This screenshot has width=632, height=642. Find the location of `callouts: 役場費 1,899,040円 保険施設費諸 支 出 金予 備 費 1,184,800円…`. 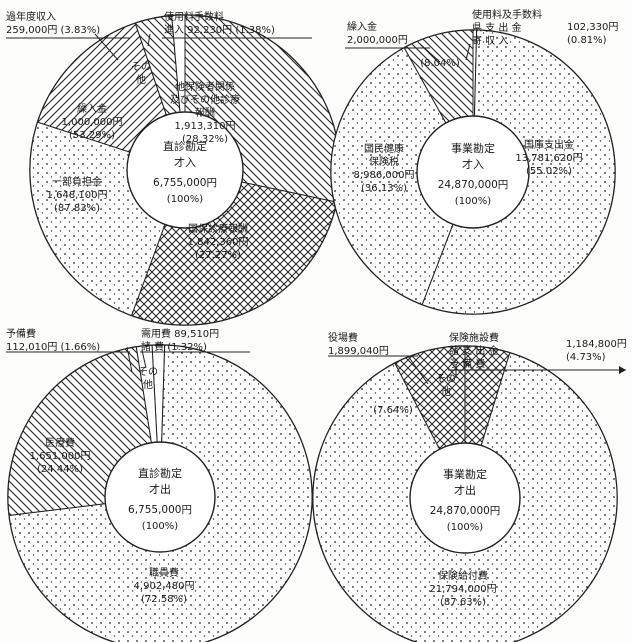

callouts: 役場費 1,899,040円 保険施設費諸 支 出 金予 備 費 1,184,800円… is located at coordinates (477, 358).